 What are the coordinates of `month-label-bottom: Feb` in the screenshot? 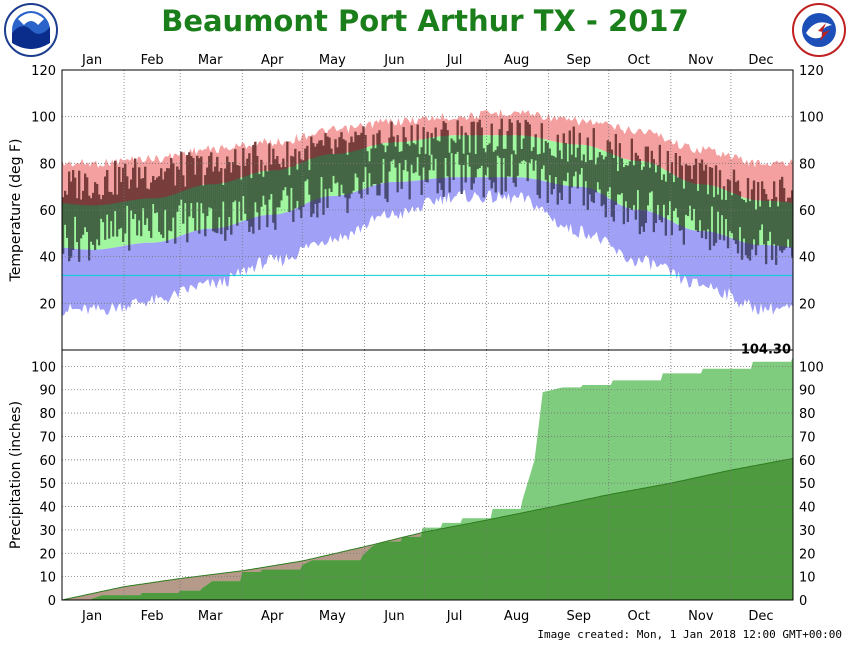 It's located at (152, 616).